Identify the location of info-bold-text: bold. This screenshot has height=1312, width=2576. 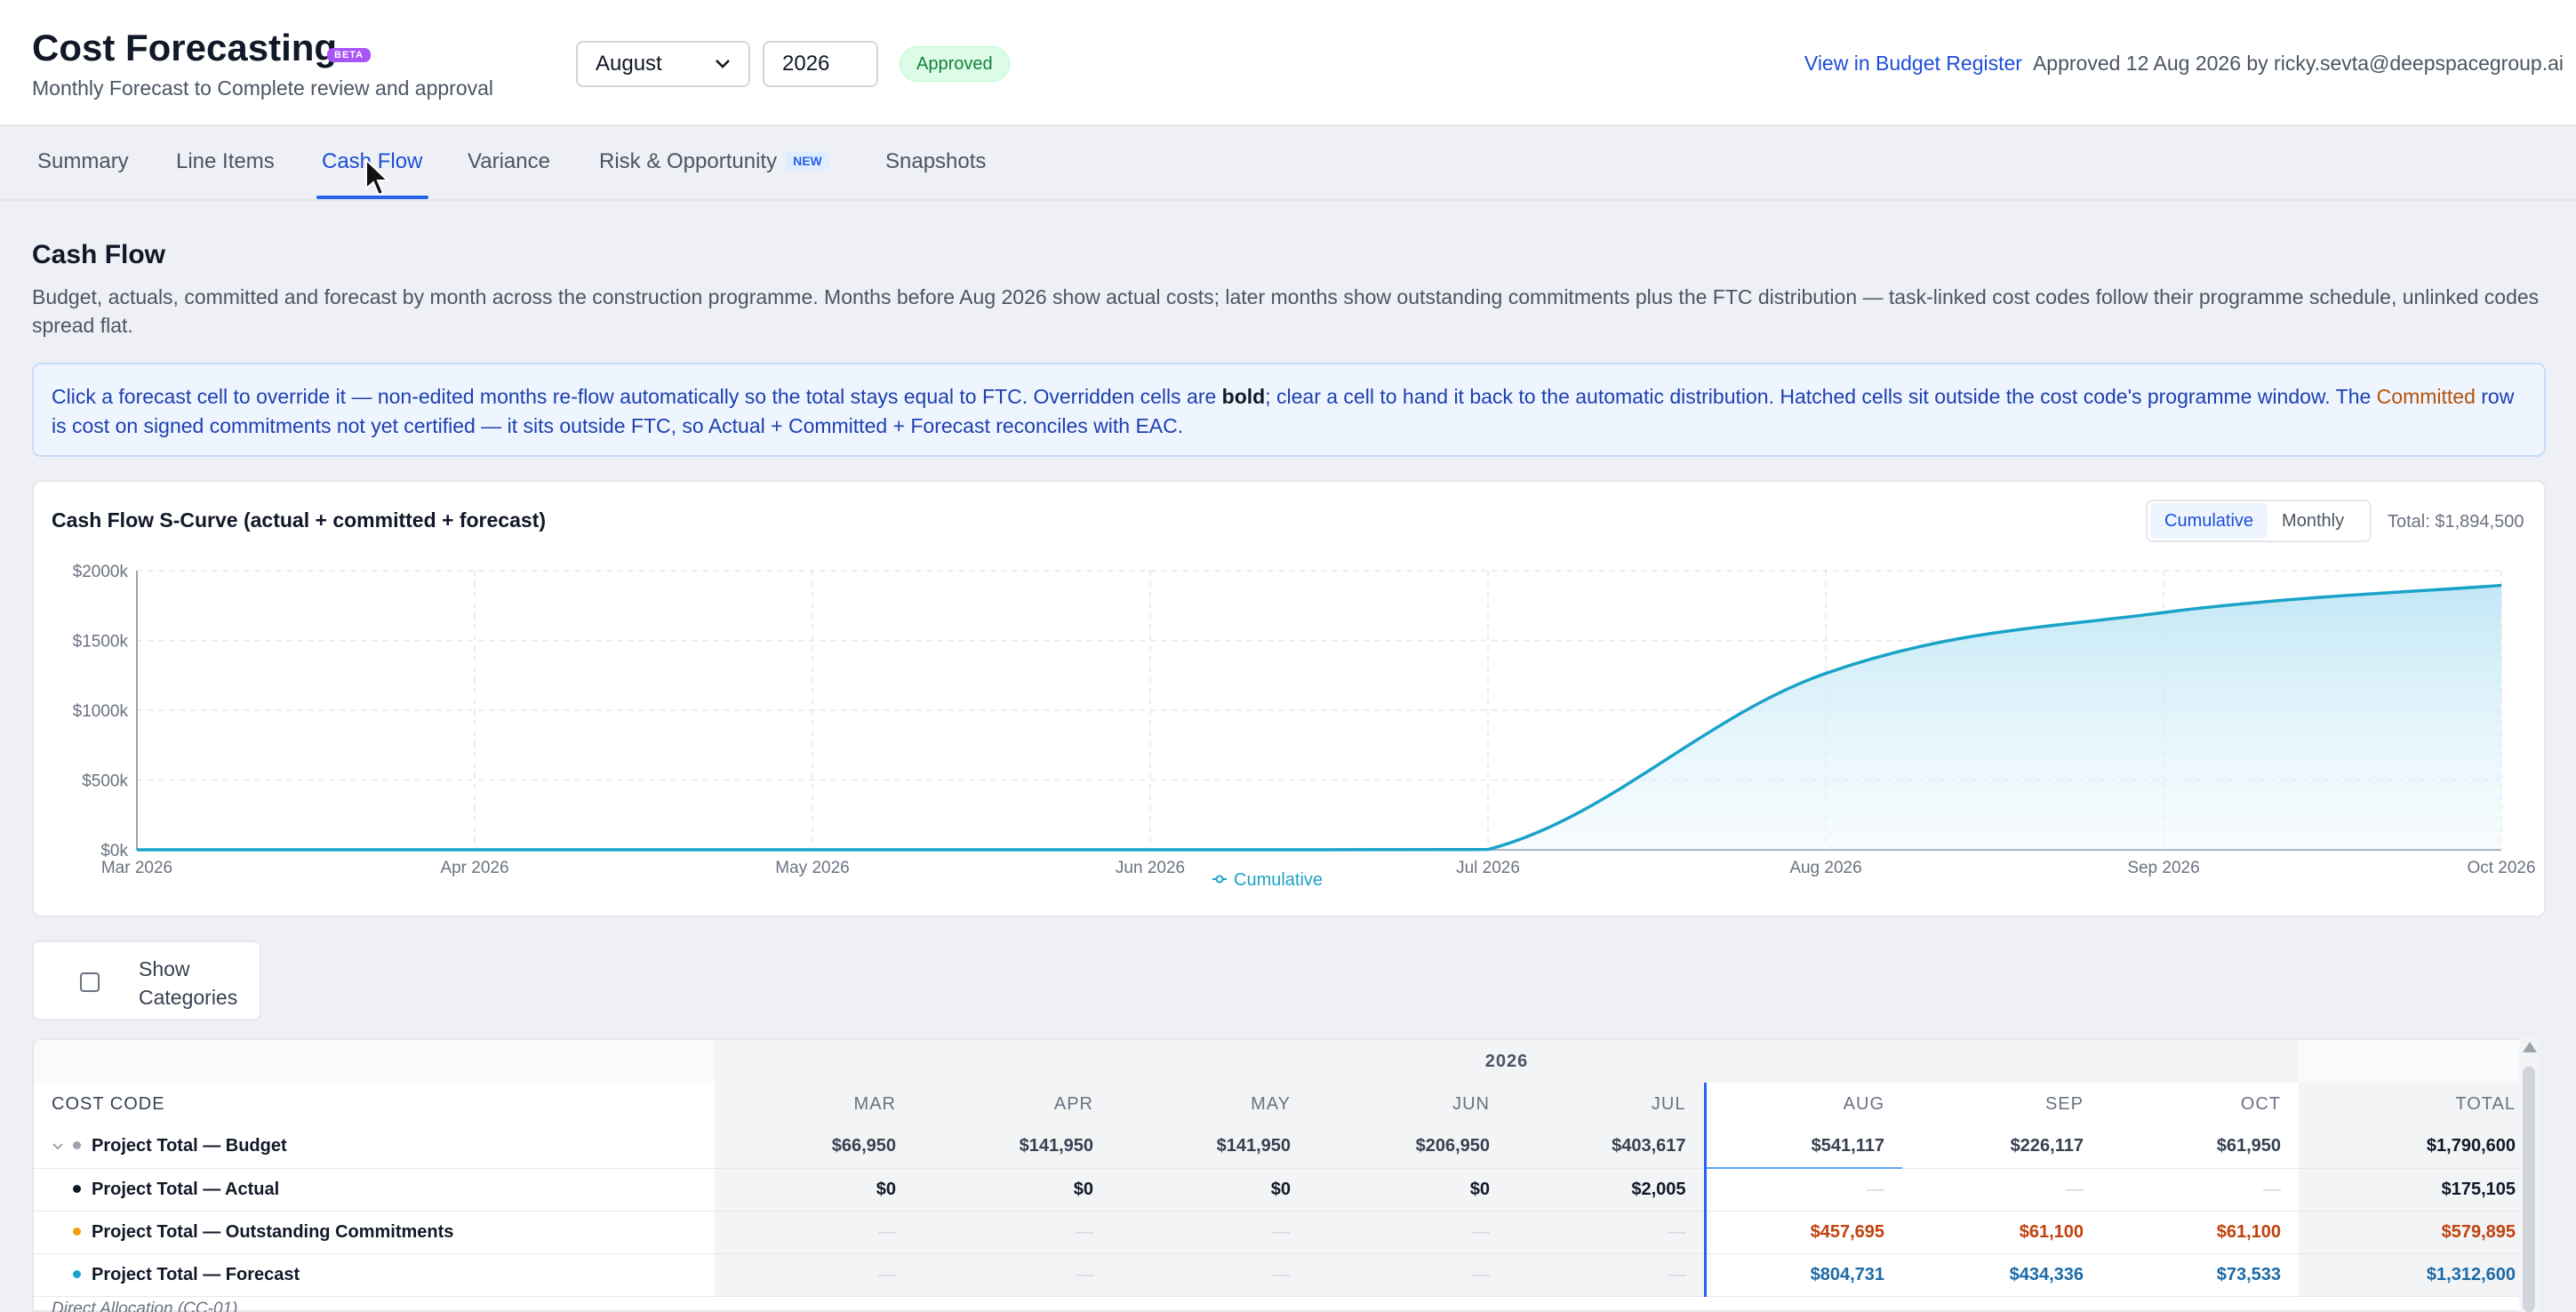
(1243, 396).